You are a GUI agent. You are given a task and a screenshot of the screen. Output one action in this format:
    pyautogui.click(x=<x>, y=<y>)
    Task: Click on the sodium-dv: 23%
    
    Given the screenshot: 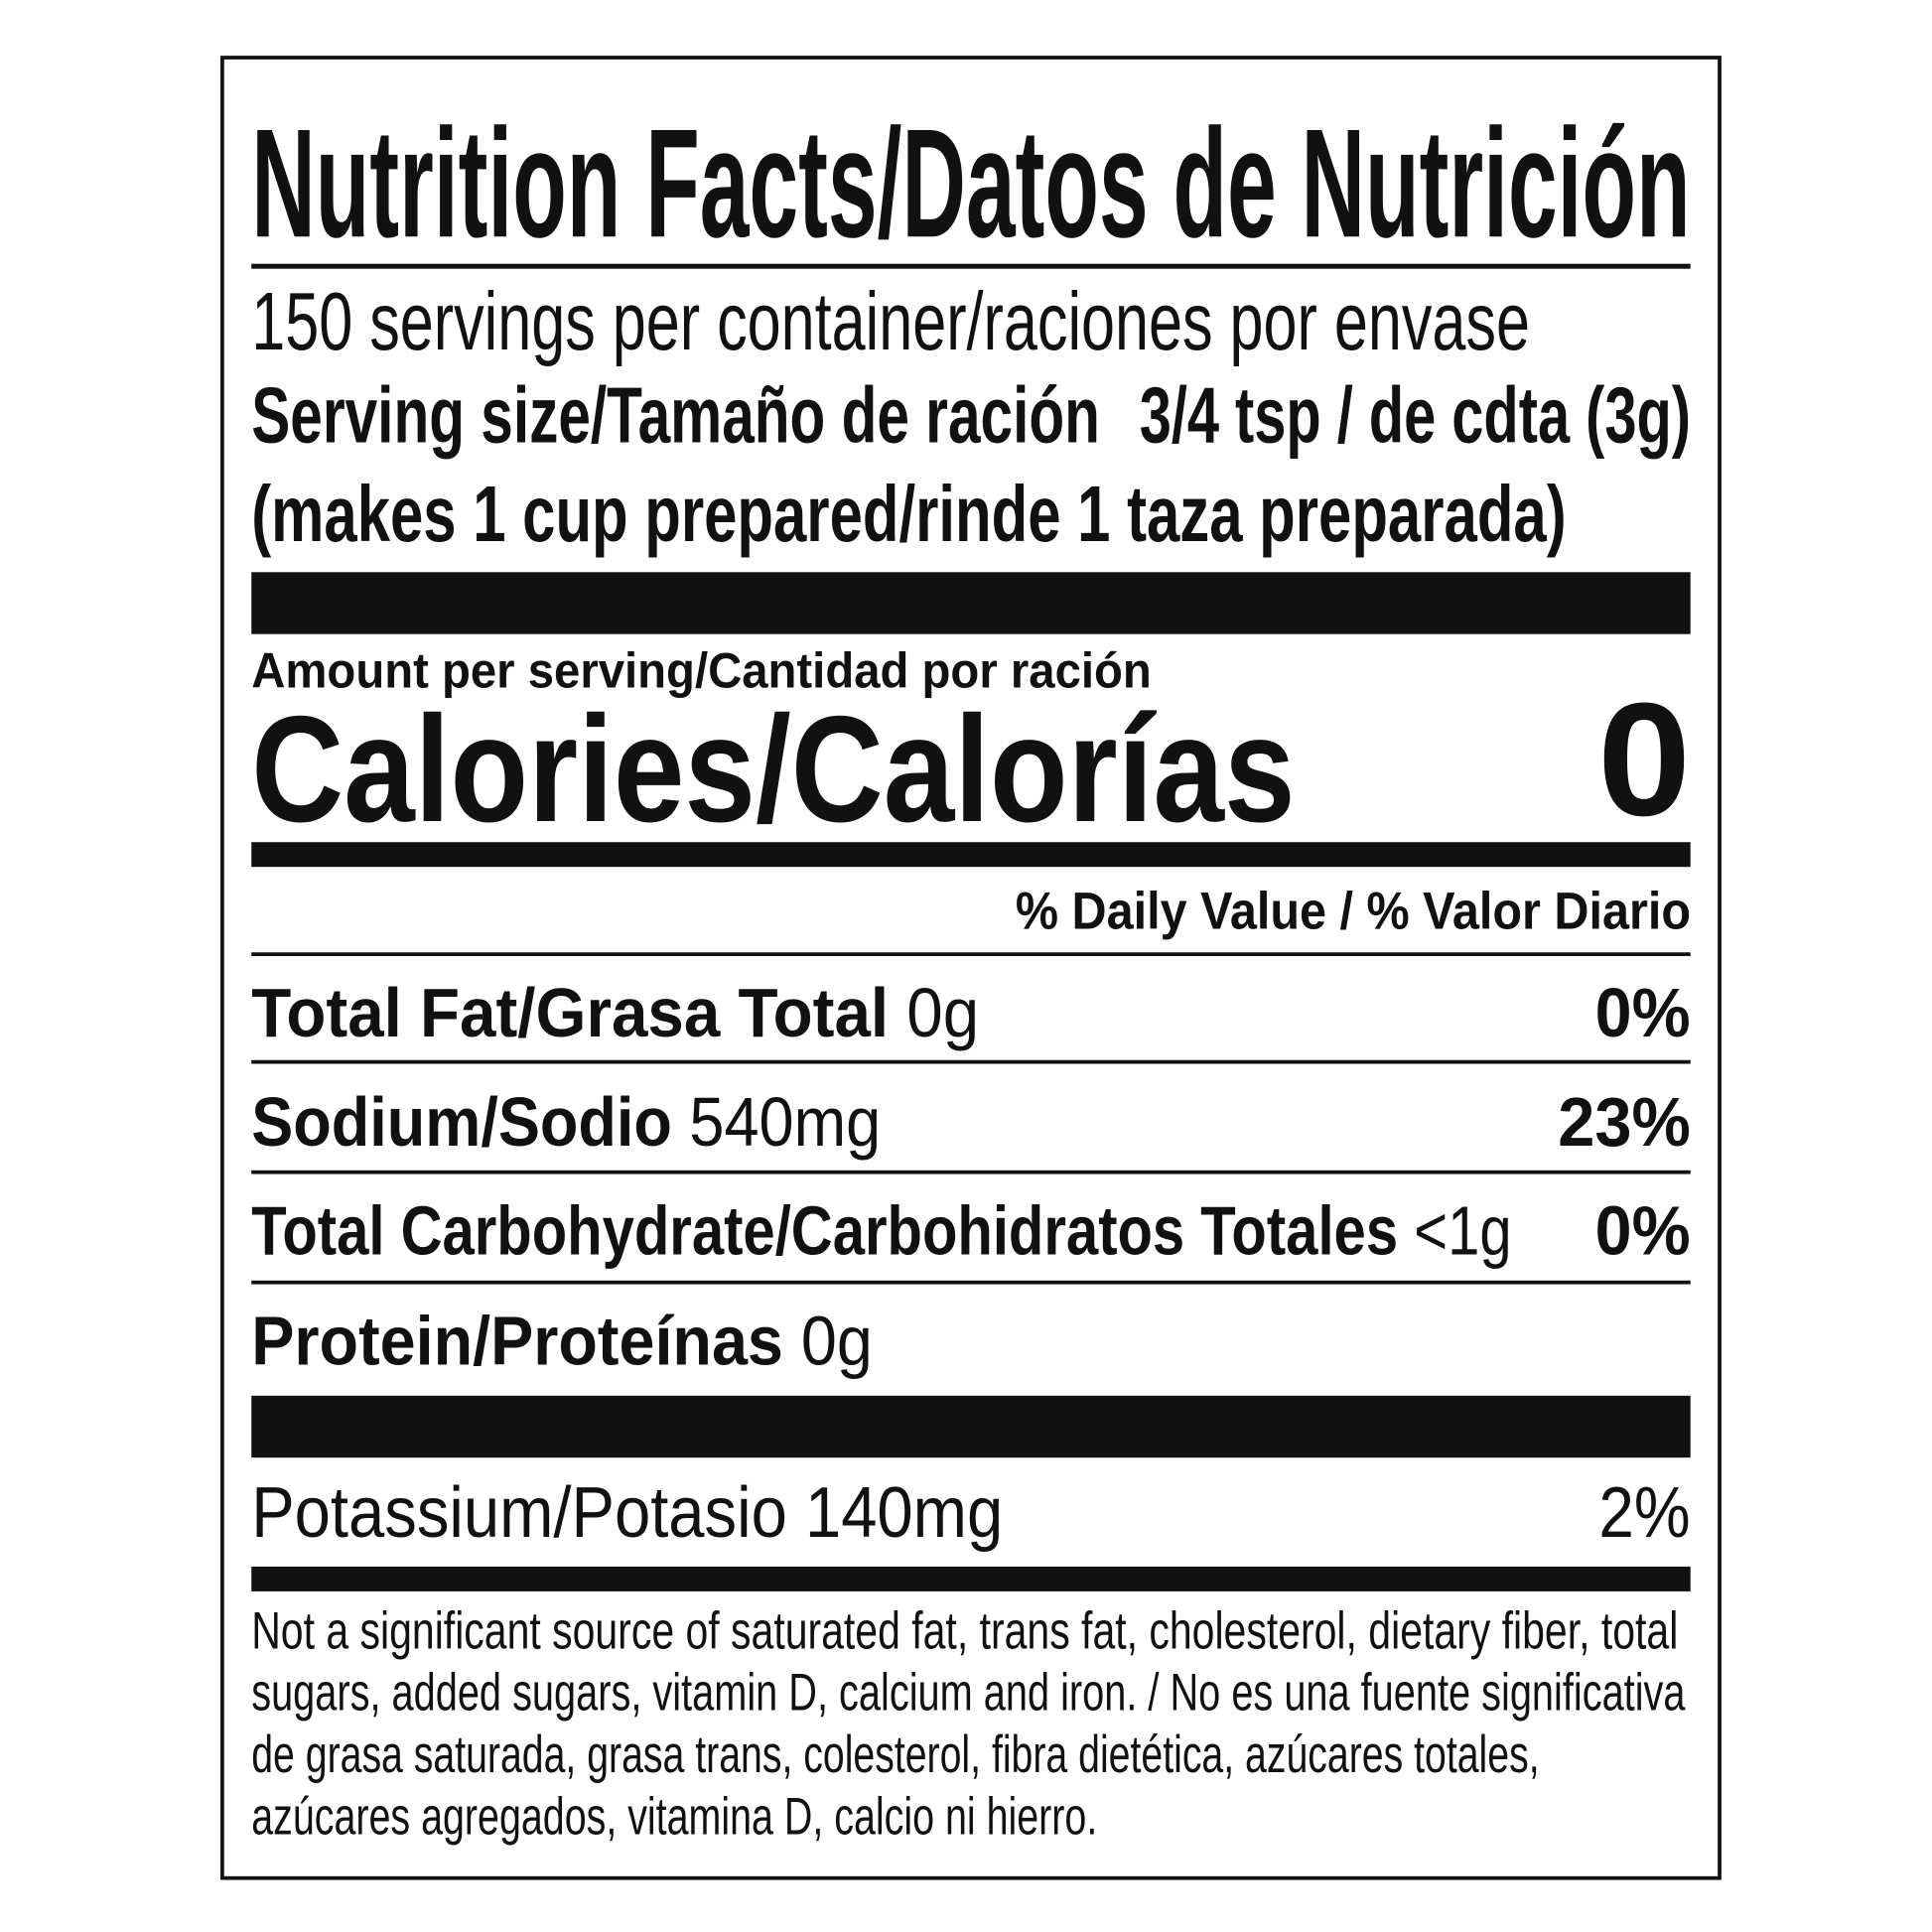 What is the action you would take?
    pyautogui.click(x=1624, y=1122)
    